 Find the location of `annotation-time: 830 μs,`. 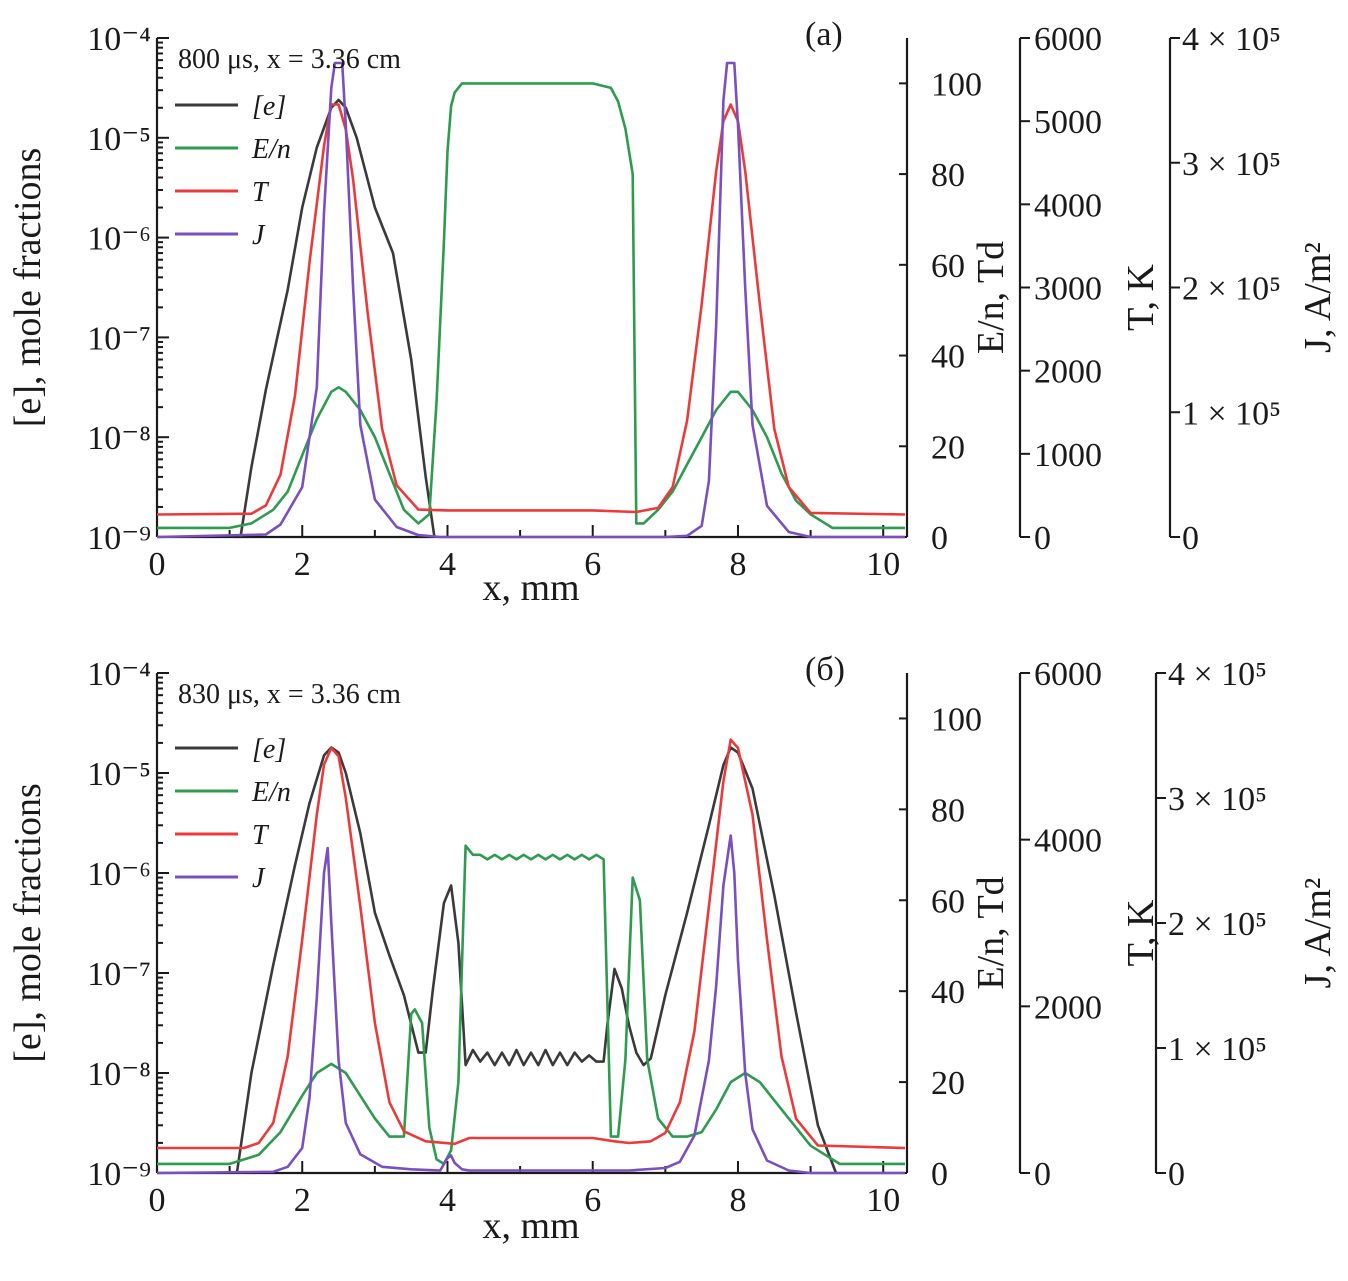

annotation-time: 830 μs, is located at coordinates (222, 694).